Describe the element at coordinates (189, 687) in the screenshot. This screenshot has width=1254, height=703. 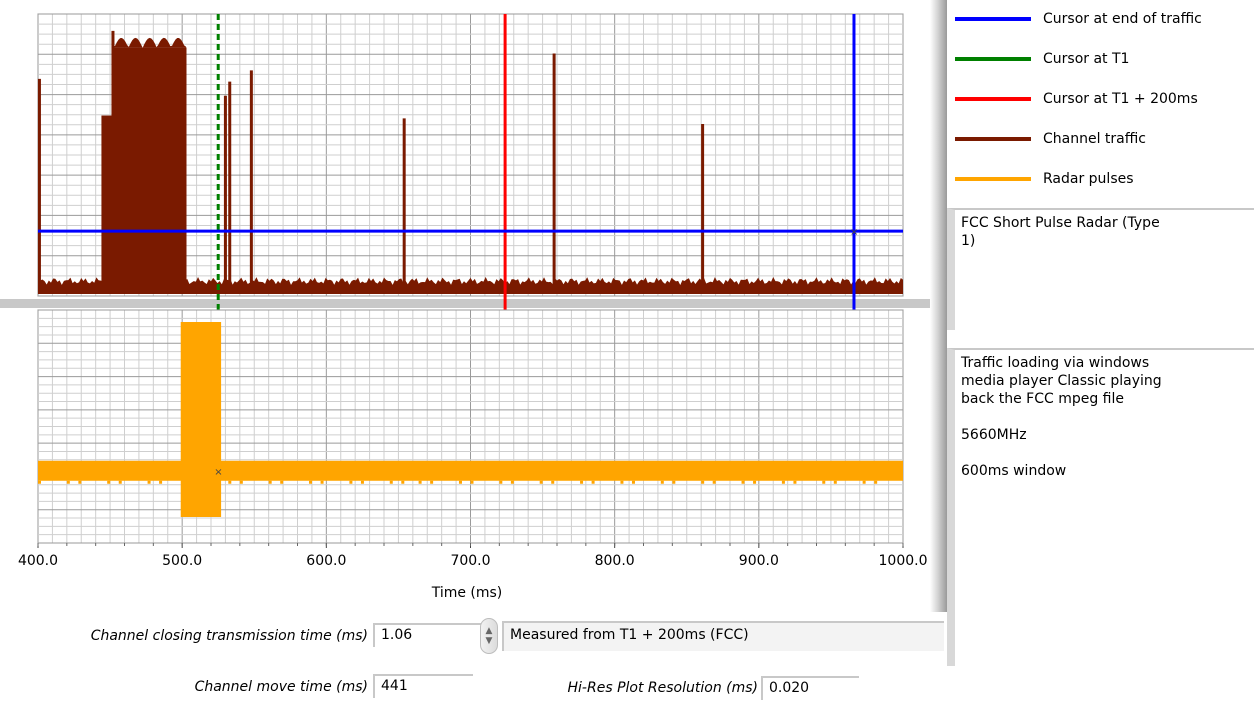
I see `move-time-label: Channel move time (ms)` at that location.